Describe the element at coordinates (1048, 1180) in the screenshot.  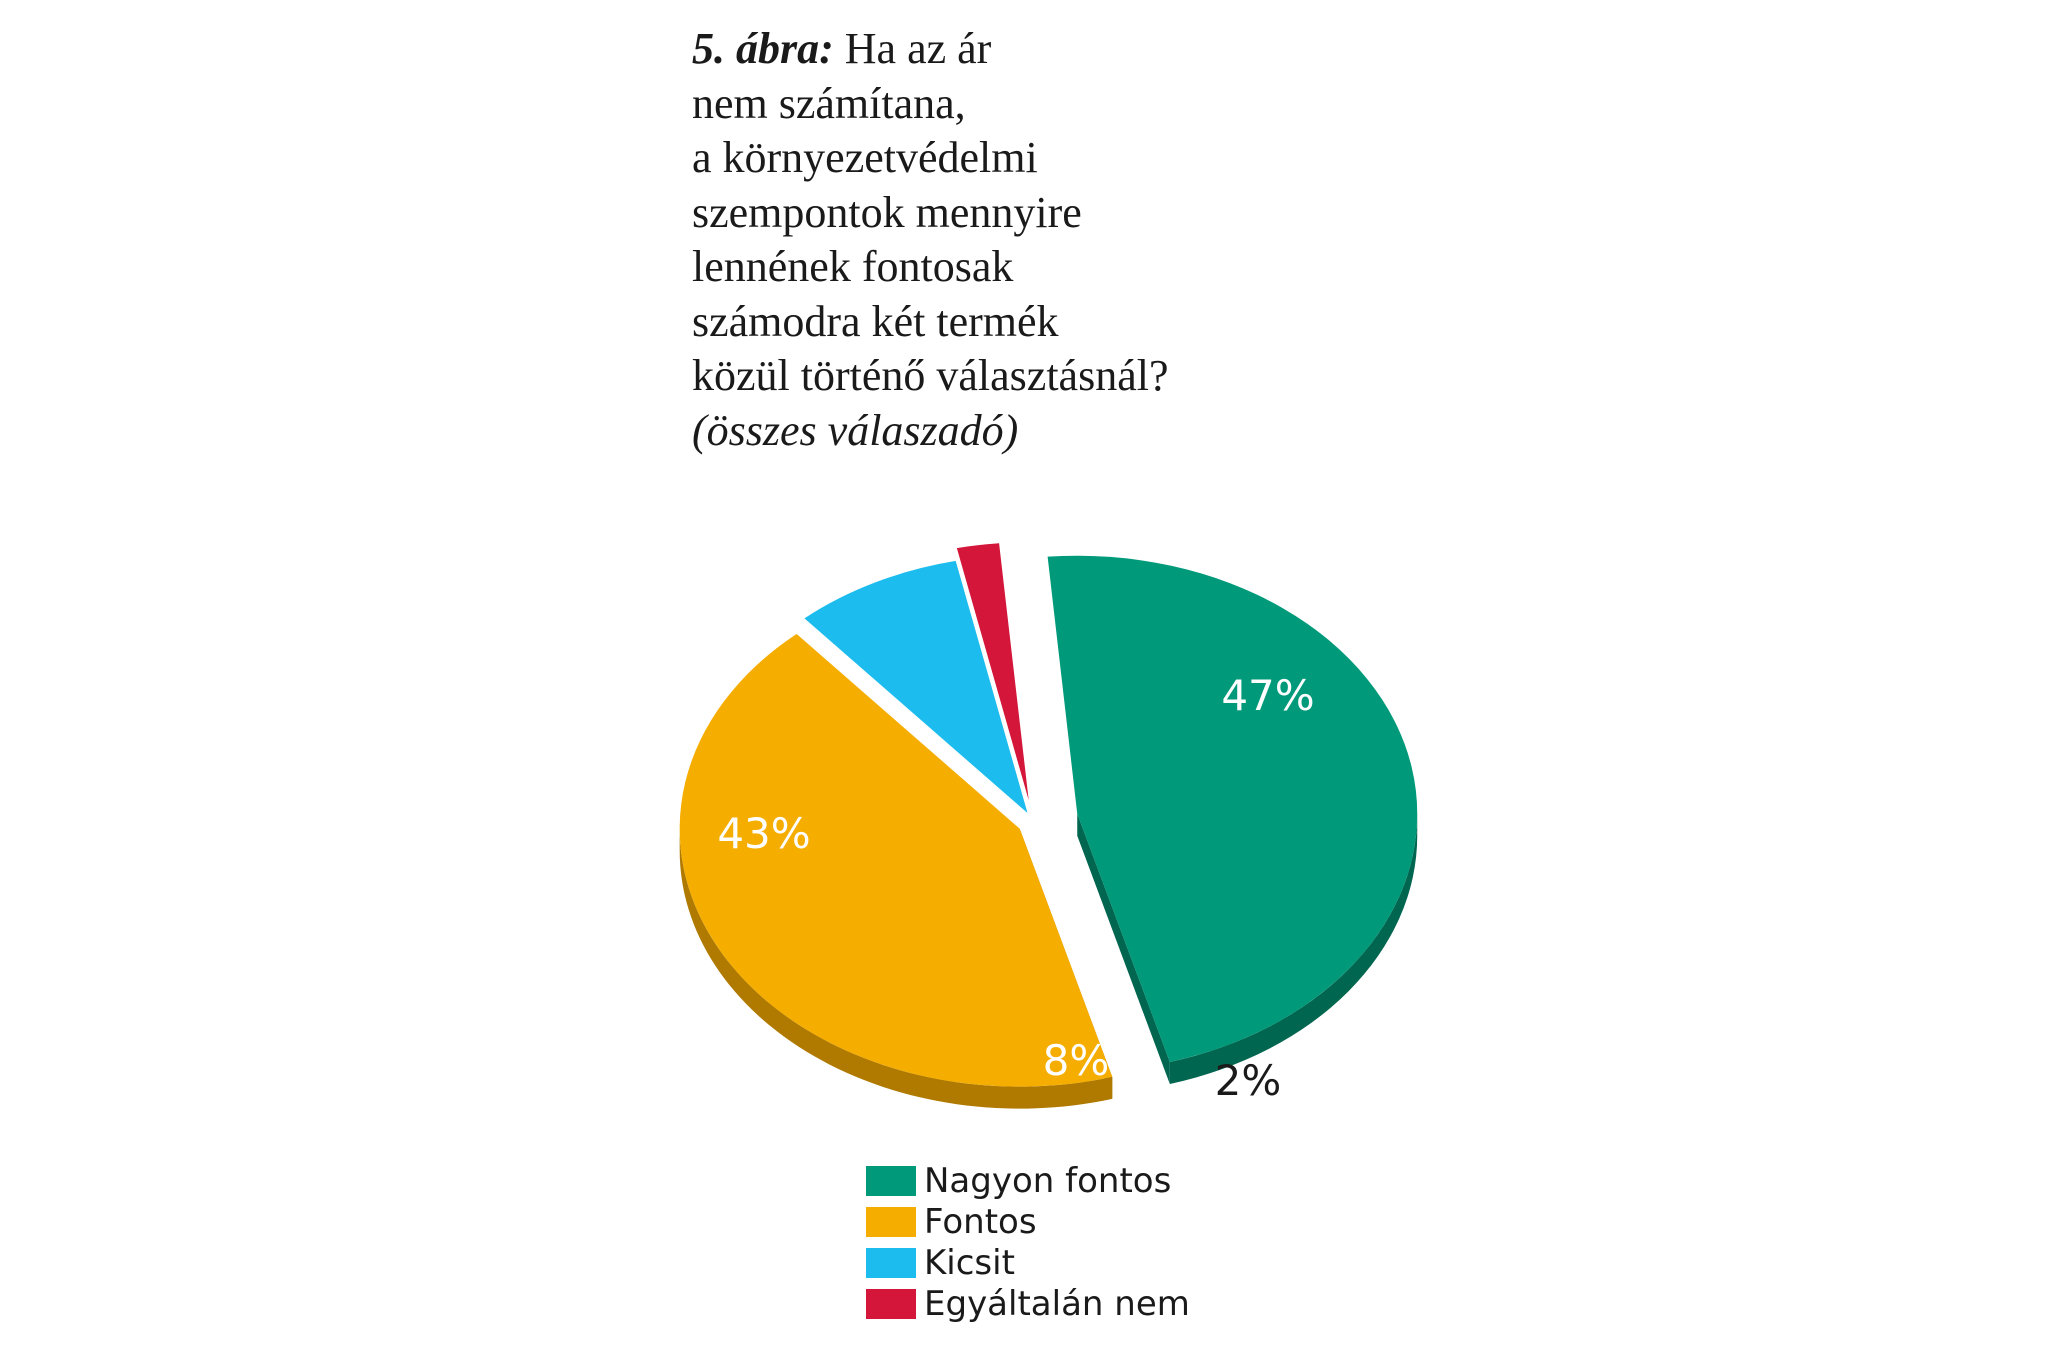
I see `legend-label: Nagyon fontos` at that location.